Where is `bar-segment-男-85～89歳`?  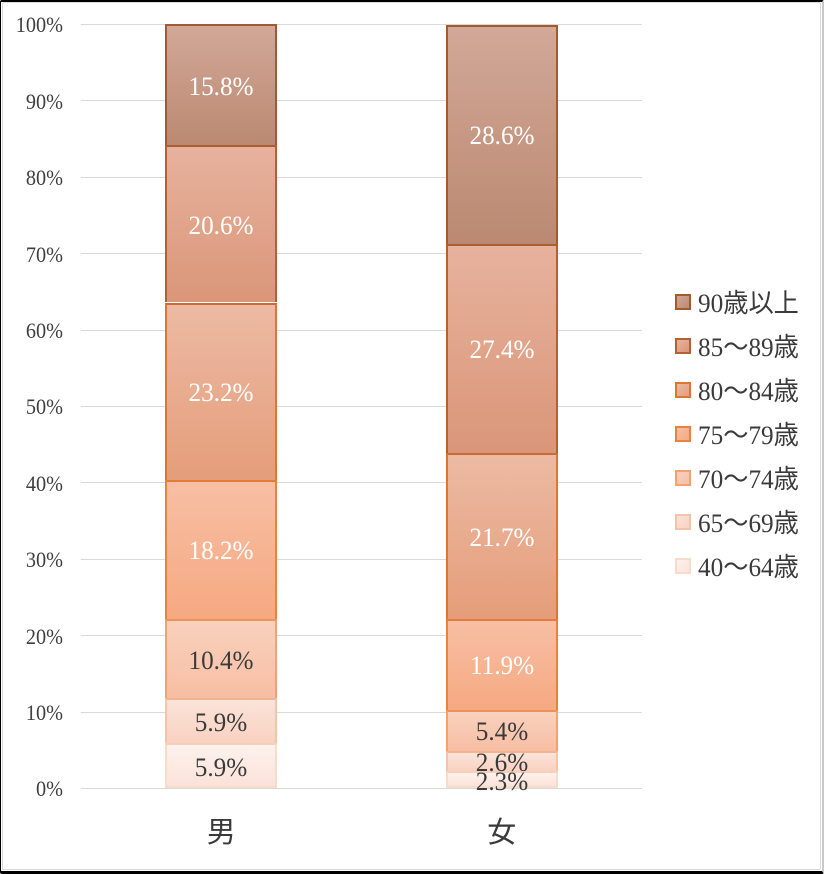 bar-segment-男-85～89歳 is located at coordinates (221, 224).